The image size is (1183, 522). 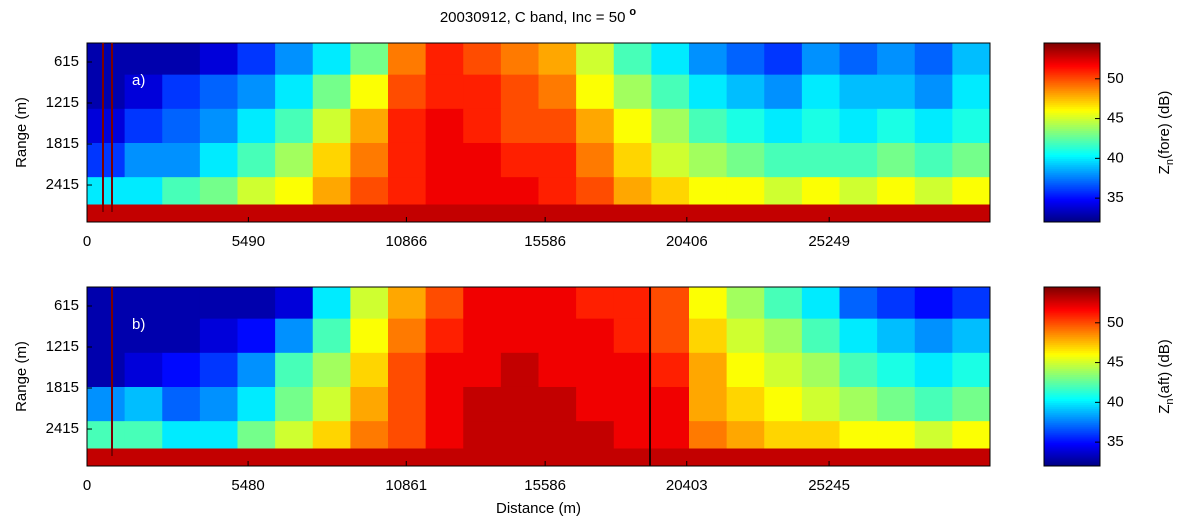 I want to click on y-axis-label: Range (m), so click(x=21, y=132).